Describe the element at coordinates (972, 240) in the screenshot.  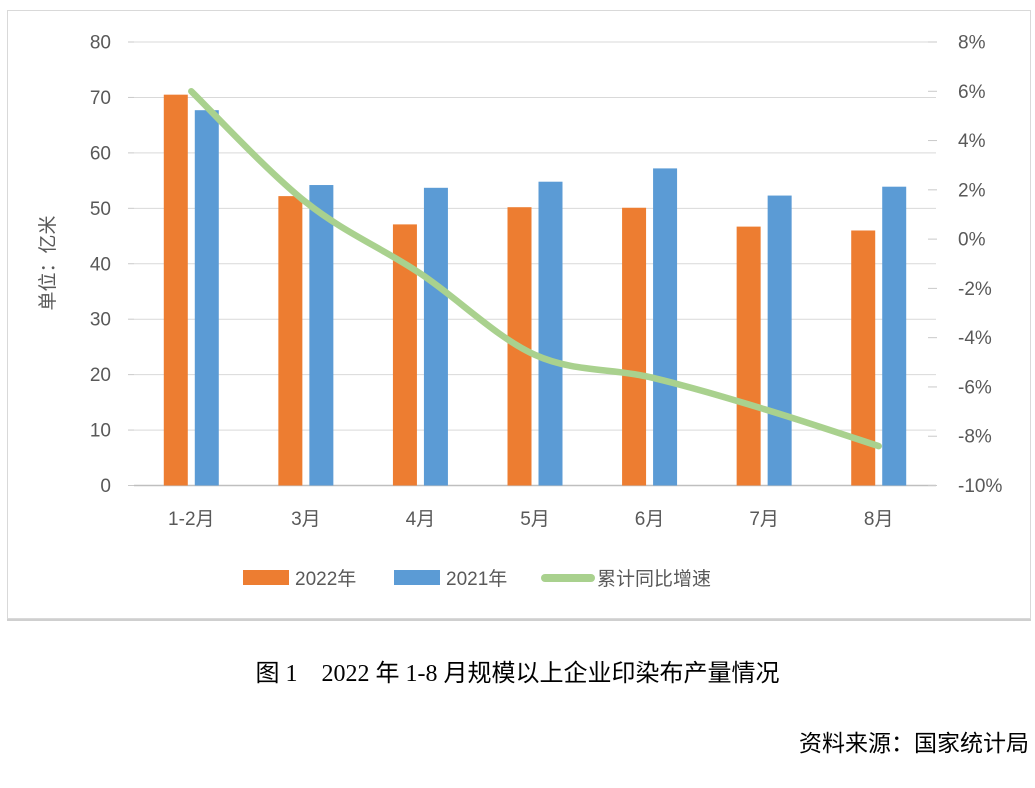
I see `right-axis-tick-label: 0%` at that location.